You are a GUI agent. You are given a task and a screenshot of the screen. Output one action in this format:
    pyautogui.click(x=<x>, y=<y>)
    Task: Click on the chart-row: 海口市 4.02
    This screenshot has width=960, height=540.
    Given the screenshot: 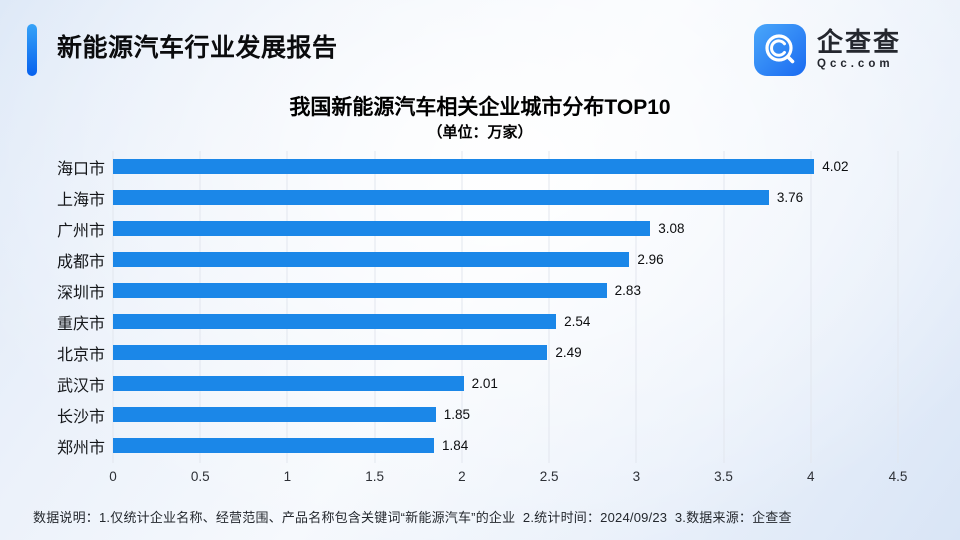 What is the action you would take?
    pyautogui.click(x=449, y=166)
    